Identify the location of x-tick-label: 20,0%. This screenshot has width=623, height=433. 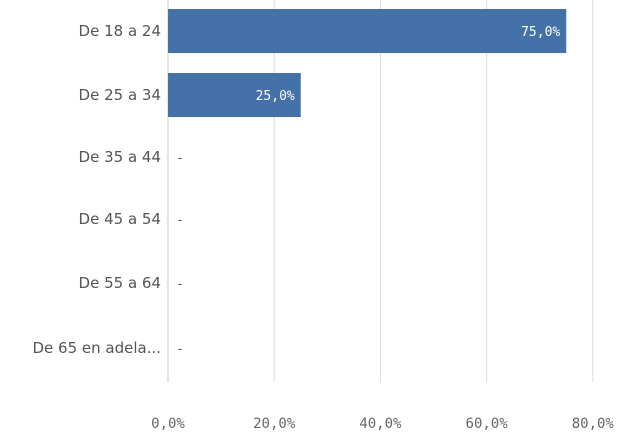
(274, 424).